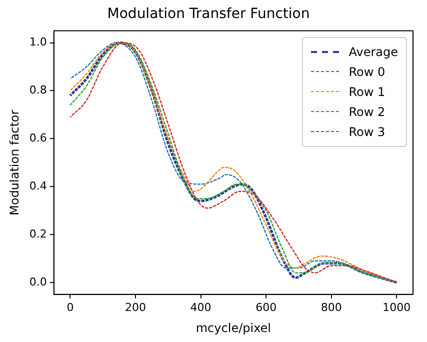  What do you see at coordinates (201, 307) in the screenshot?
I see `x-tick-label: 400` at bounding box center [201, 307].